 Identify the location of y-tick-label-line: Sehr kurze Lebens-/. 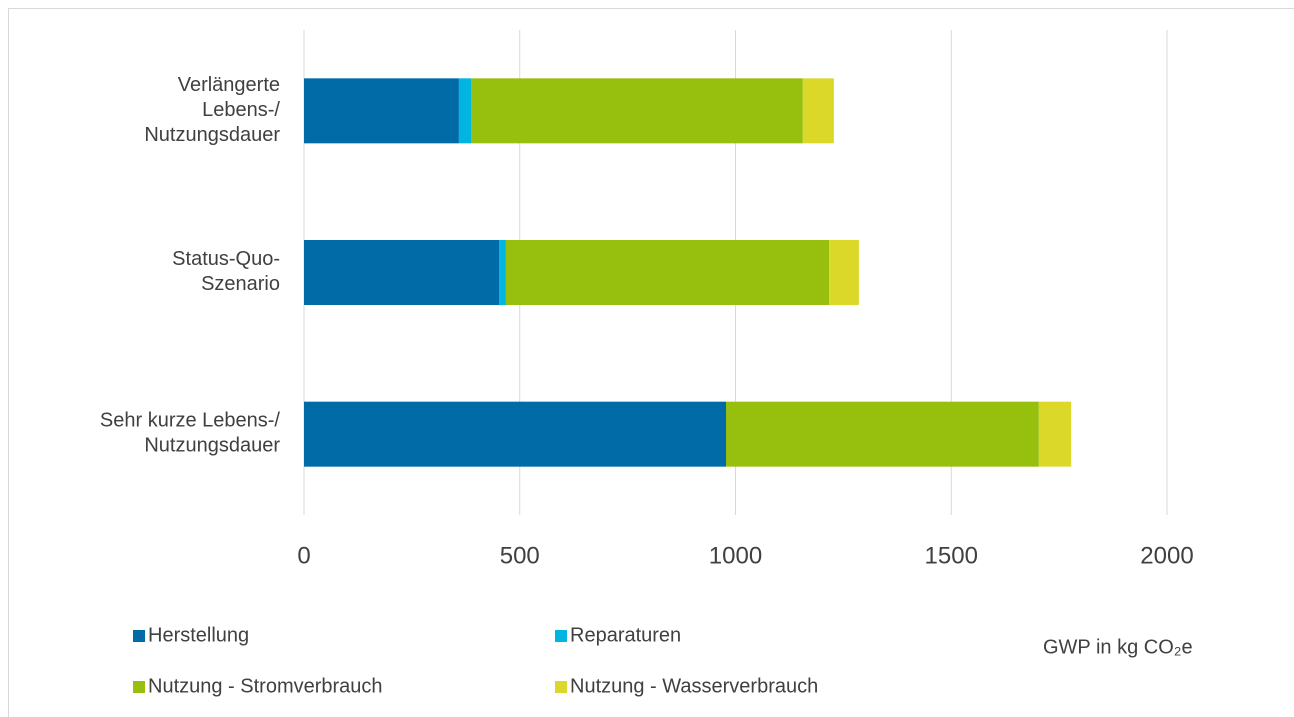
(190, 421).